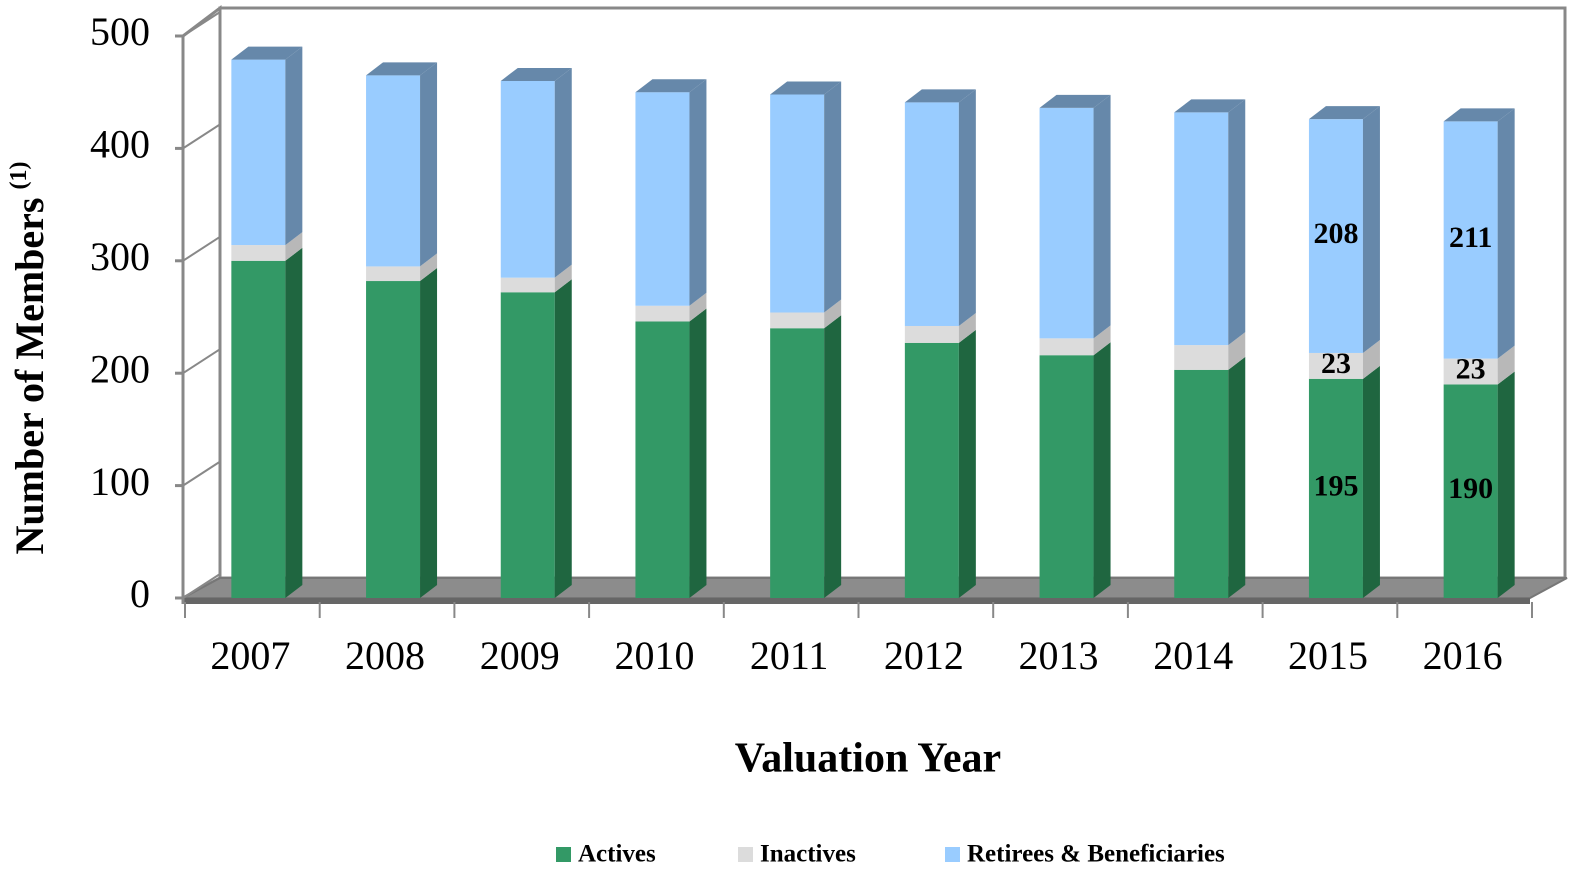 Image resolution: width=1582 pixels, height=879 pixels. Describe the element at coordinates (1096, 854) in the screenshot. I see `legend-label: Retirees & Beneficiaries` at that location.